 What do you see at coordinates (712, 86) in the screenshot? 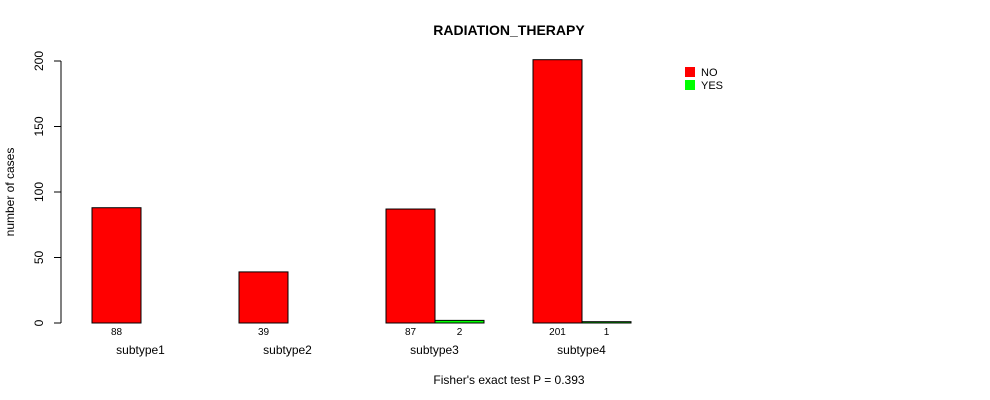
I see `legend-label-yes: YES` at bounding box center [712, 86].